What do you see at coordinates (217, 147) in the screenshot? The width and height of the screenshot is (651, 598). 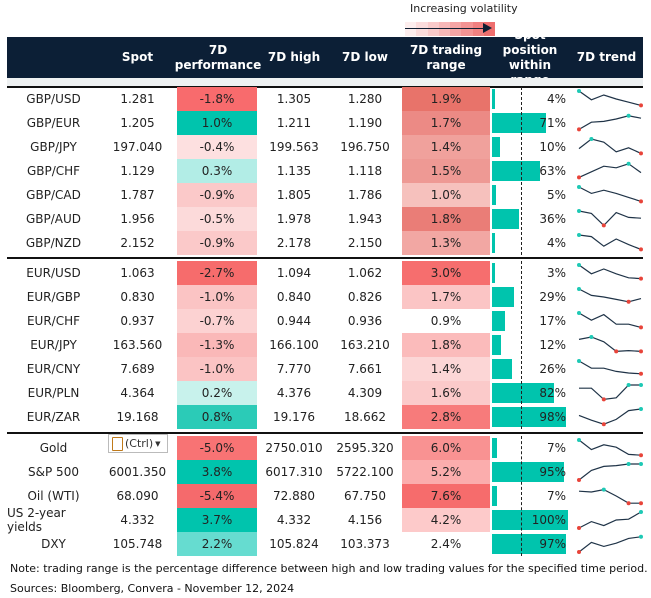 I see `cell-perf: -0.4%` at bounding box center [217, 147].